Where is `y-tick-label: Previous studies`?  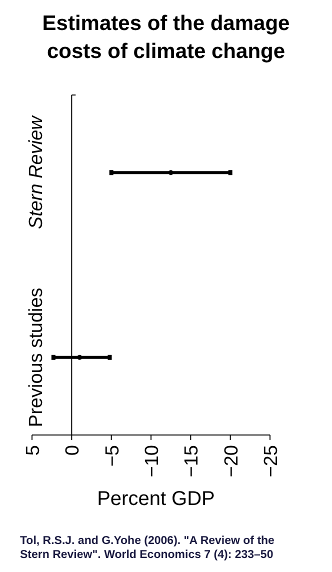
y-tick-label: Previous studies is located at coordinates (36, 358).